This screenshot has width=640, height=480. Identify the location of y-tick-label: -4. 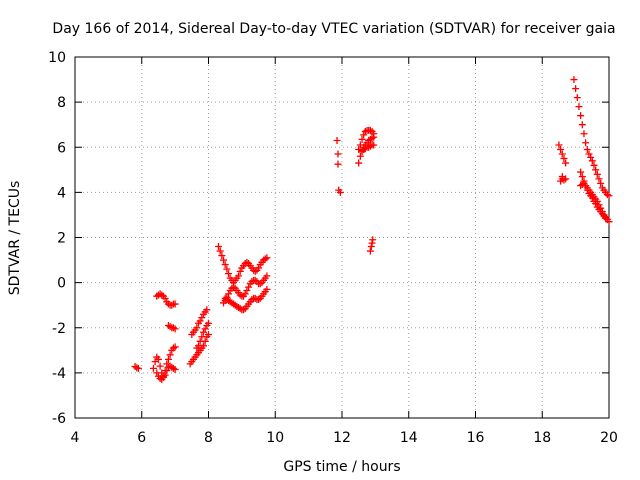
(59, 374).